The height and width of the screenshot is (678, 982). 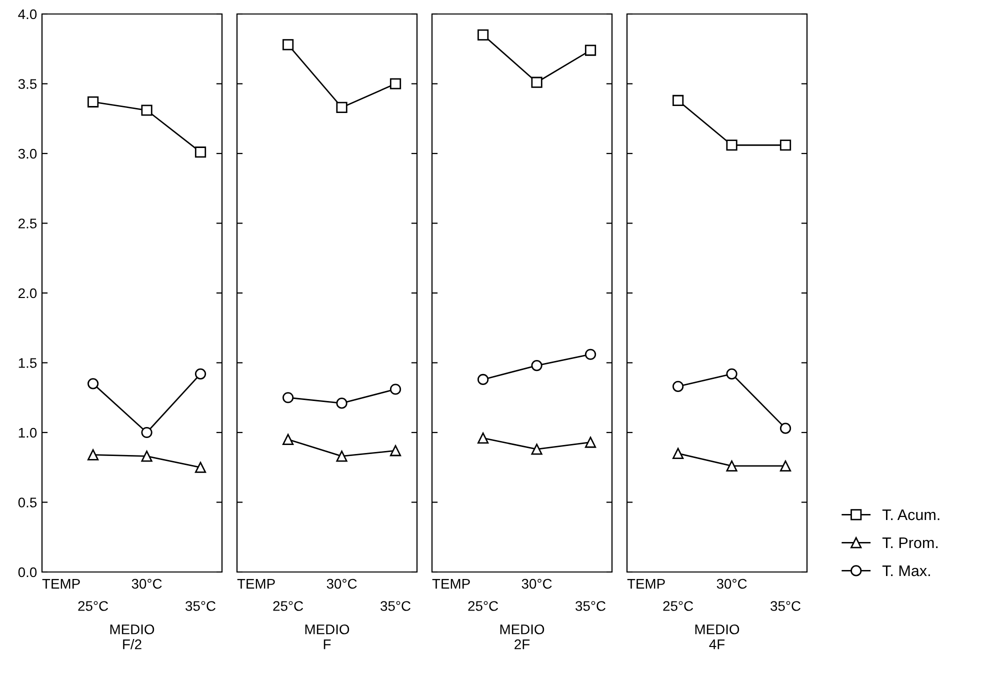 I want to click on x-axis-title: MEDIO F/2, so click(x=132, y=637).